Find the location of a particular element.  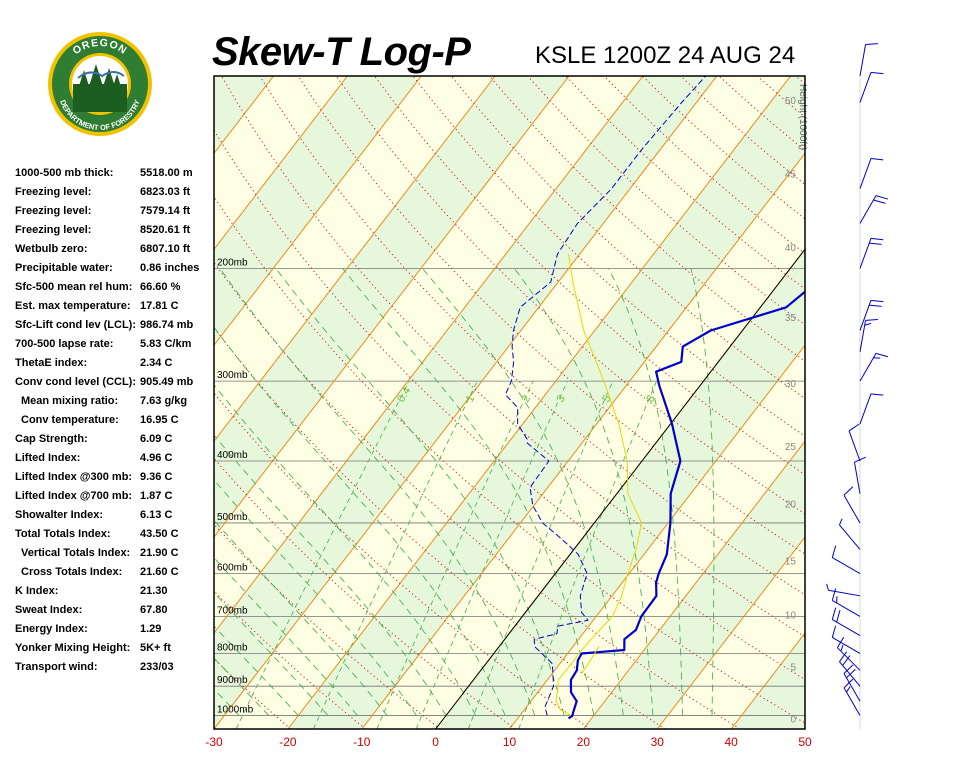

pressure-label: 400mb is located at coordinates (232, 455).